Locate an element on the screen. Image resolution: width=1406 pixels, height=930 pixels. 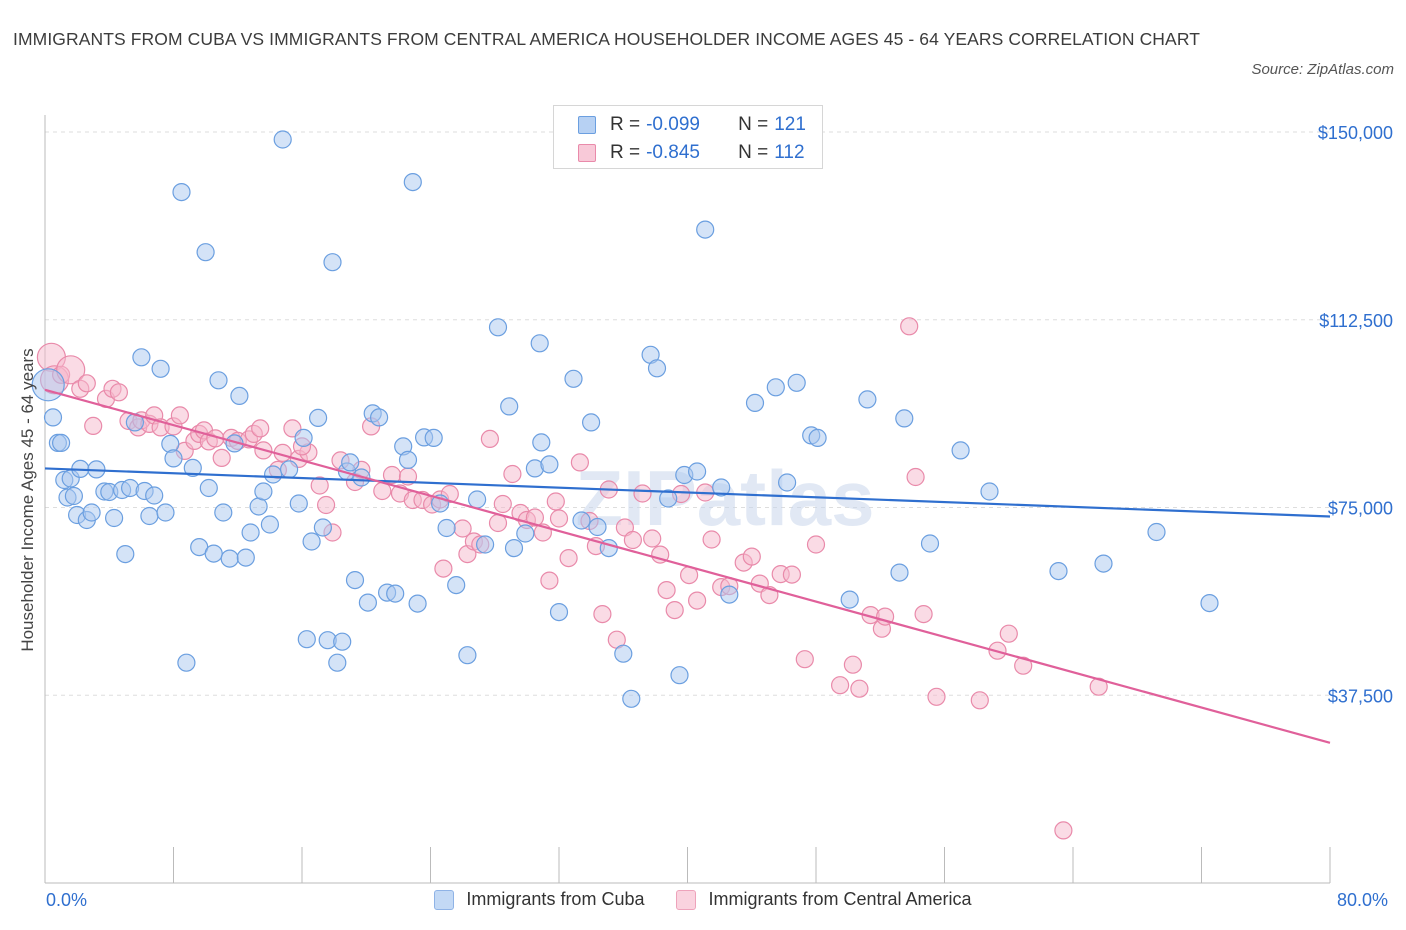
cuba-trend-line is located at coordinates (687, 492).